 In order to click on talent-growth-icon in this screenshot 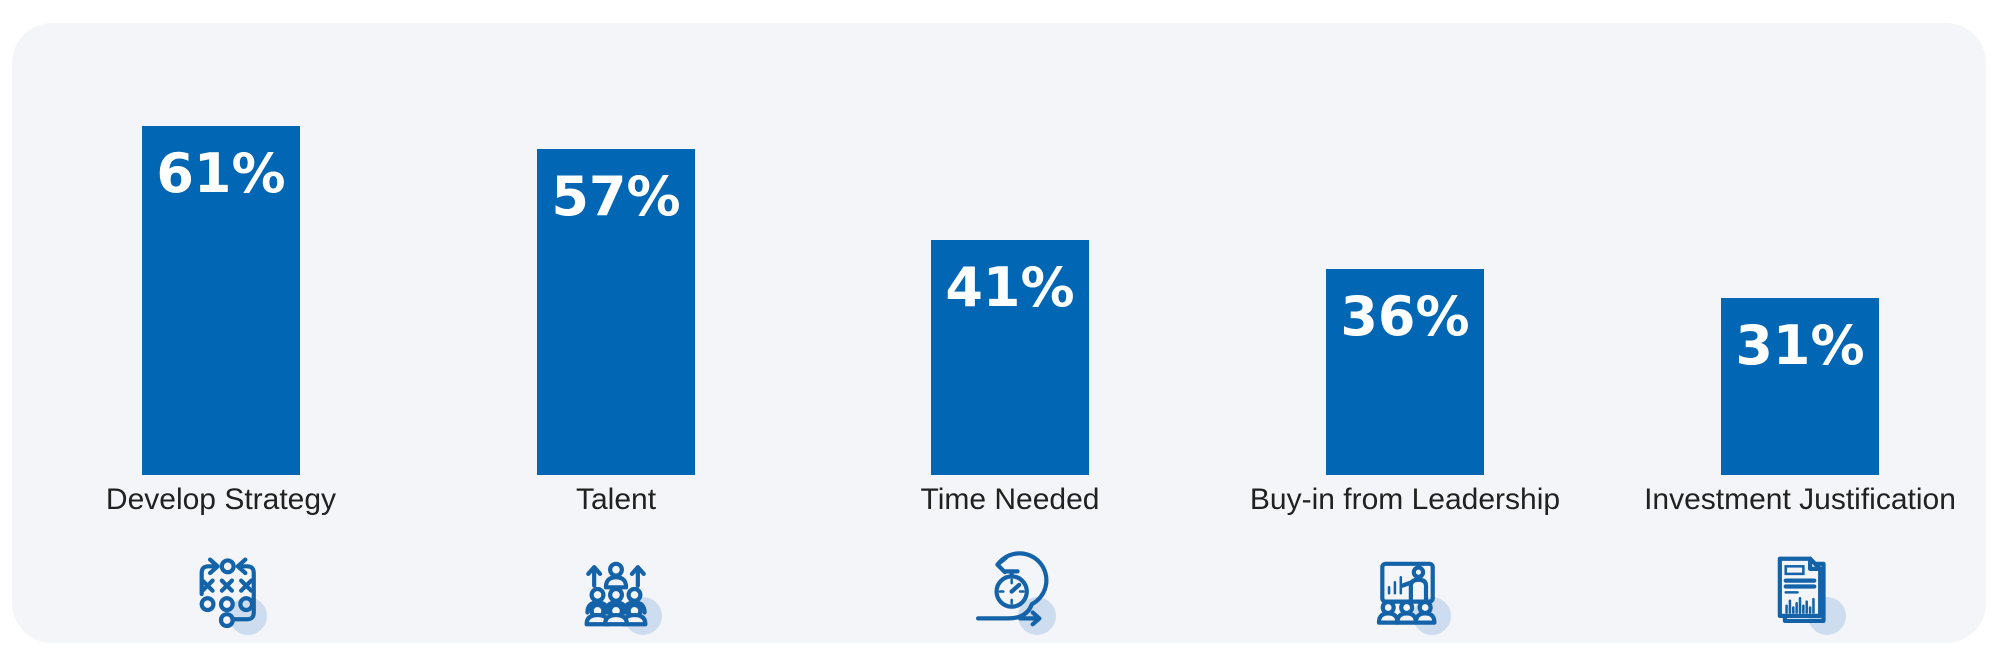, I will do `click(616, 591)`.